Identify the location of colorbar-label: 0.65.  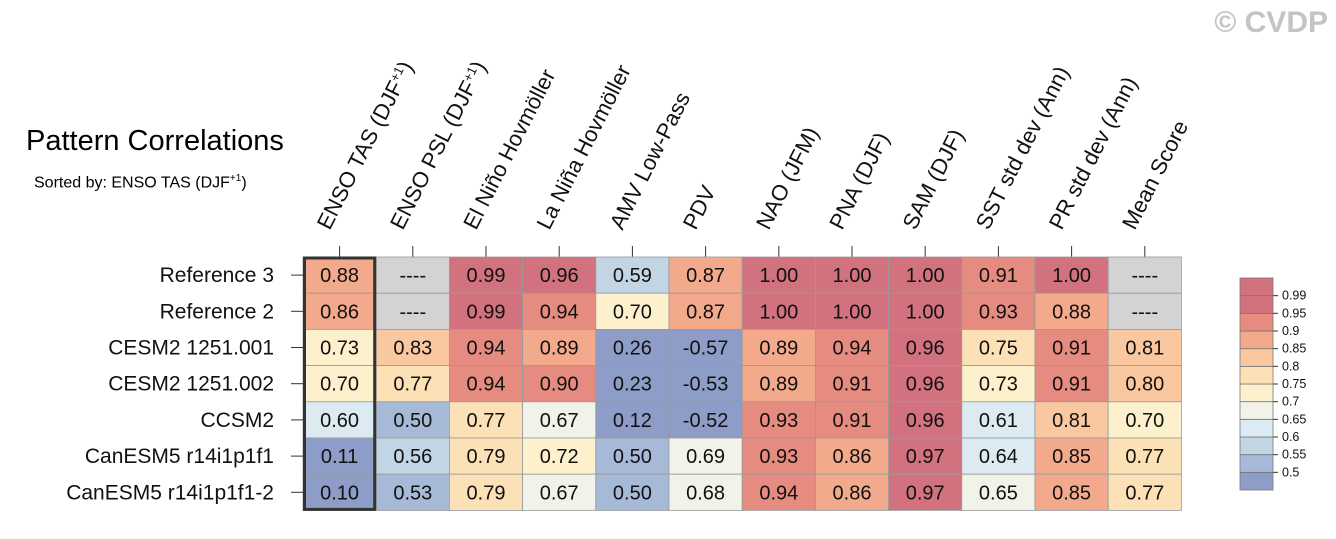
(1294, 419).